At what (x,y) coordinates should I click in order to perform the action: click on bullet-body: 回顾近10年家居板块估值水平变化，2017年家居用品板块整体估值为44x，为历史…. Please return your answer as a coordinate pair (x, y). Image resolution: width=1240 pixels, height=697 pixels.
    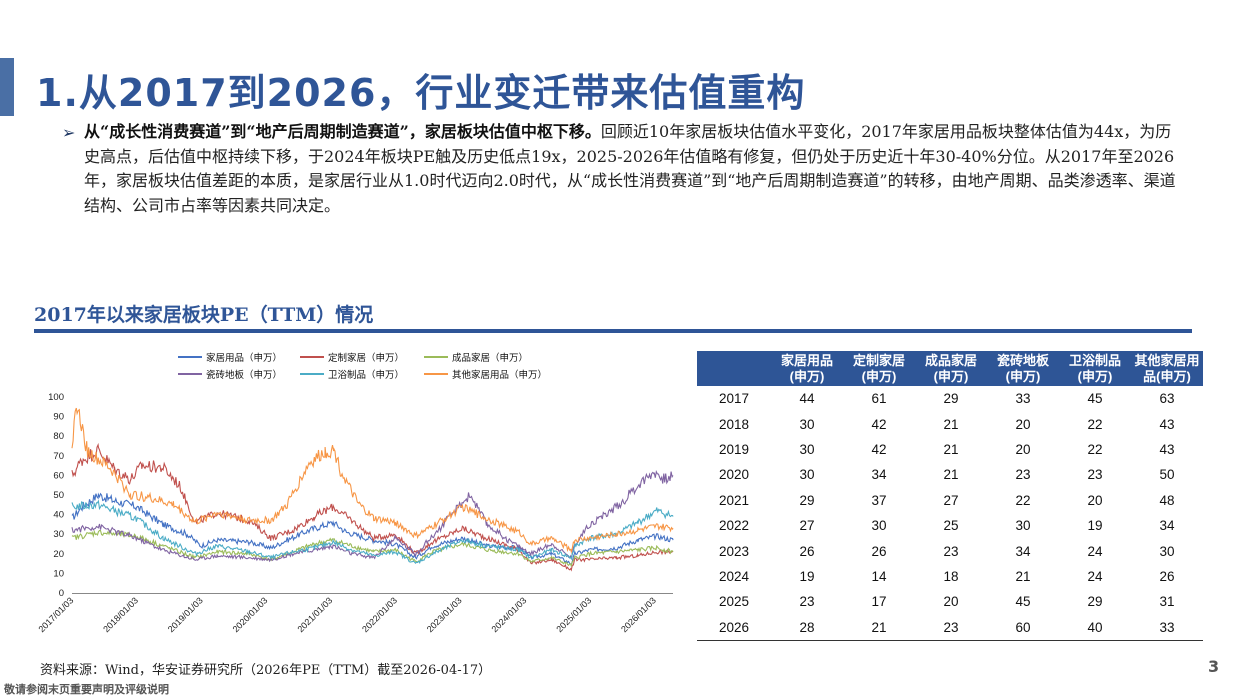
    Looking at the image, I should click on (630, 168).